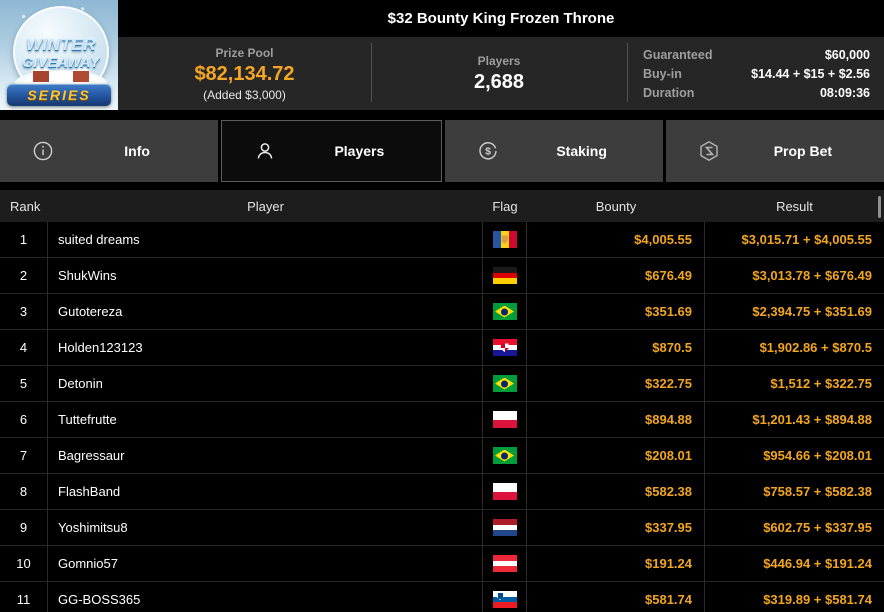  I want to click on player-name: Gomnio57, so click(265, 563).